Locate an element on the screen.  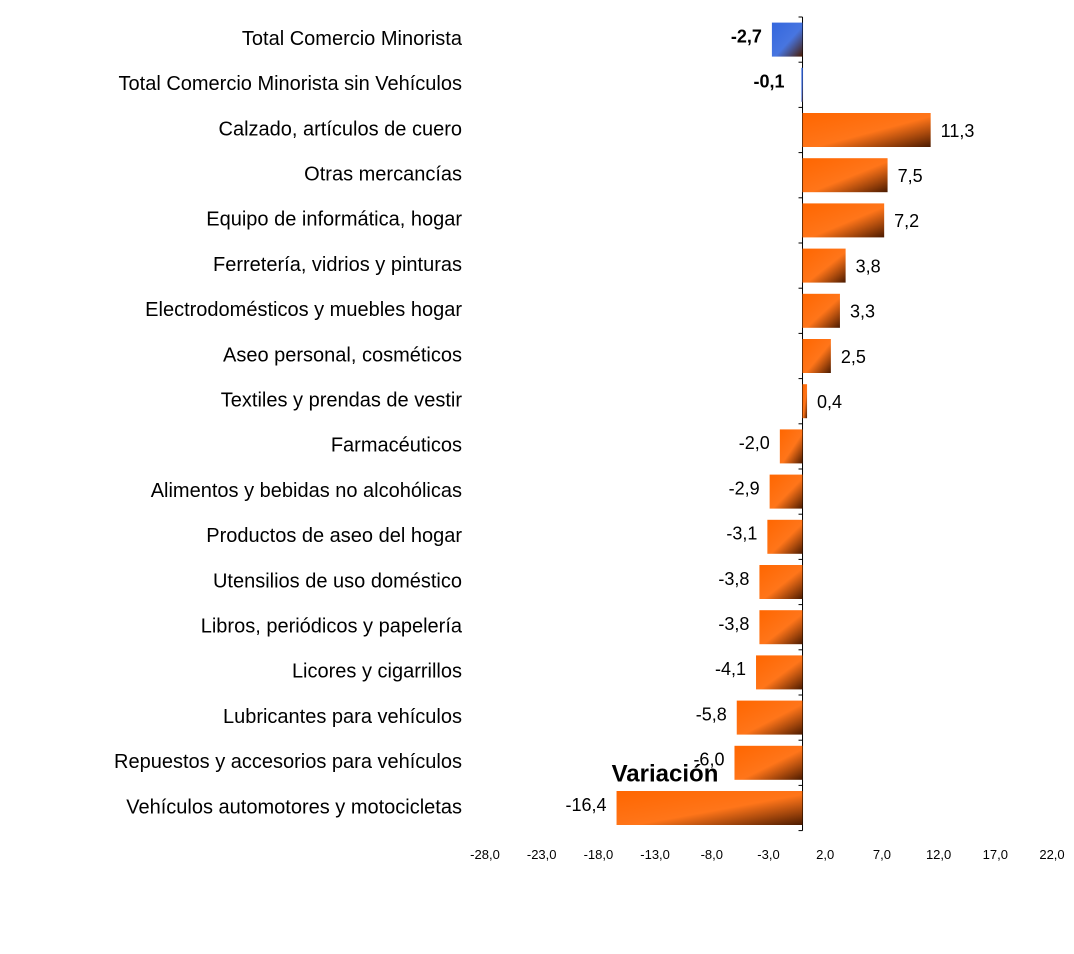
x-tick-label: 12,0 is located at coordinates (938, 854).